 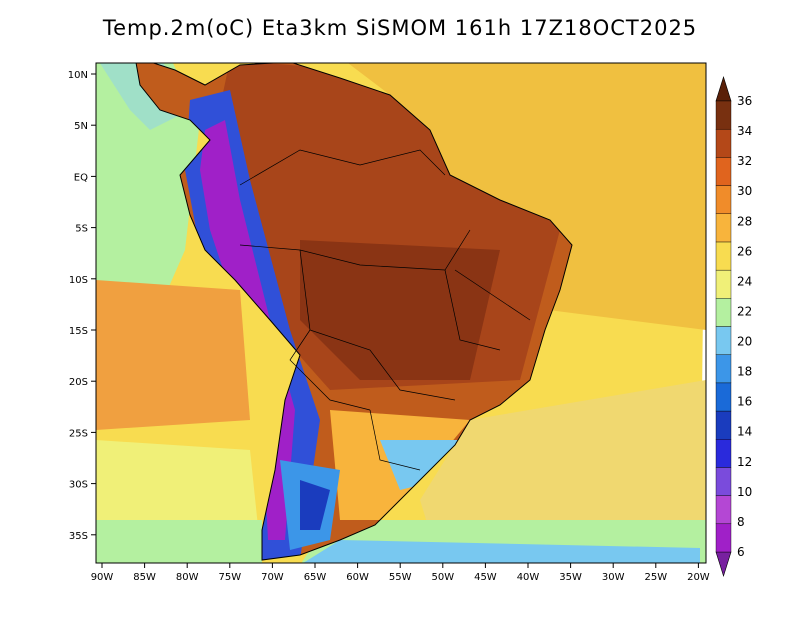 What do you see at coordinates (744, 462) in the screenshot?
I see `colorbar-label: 12` at bounding box center [744, 462].